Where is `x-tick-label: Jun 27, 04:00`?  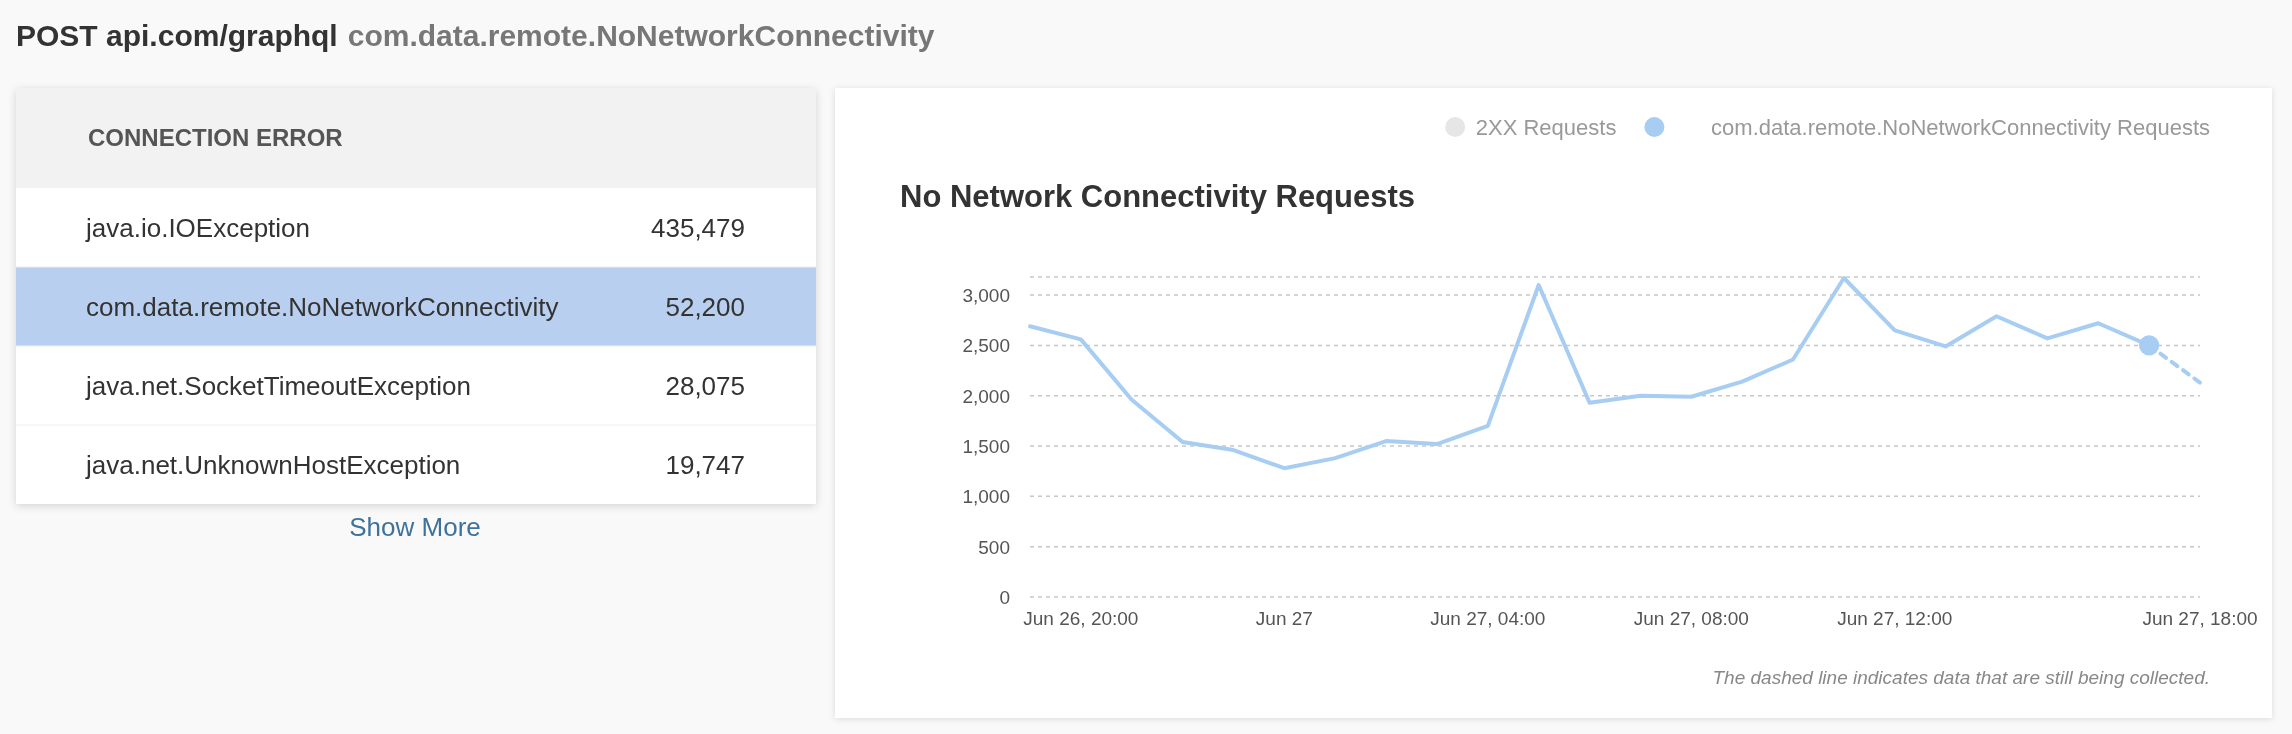 x-tick-label: Jun 27, 04:00 is located at coordinates (1488, 618).